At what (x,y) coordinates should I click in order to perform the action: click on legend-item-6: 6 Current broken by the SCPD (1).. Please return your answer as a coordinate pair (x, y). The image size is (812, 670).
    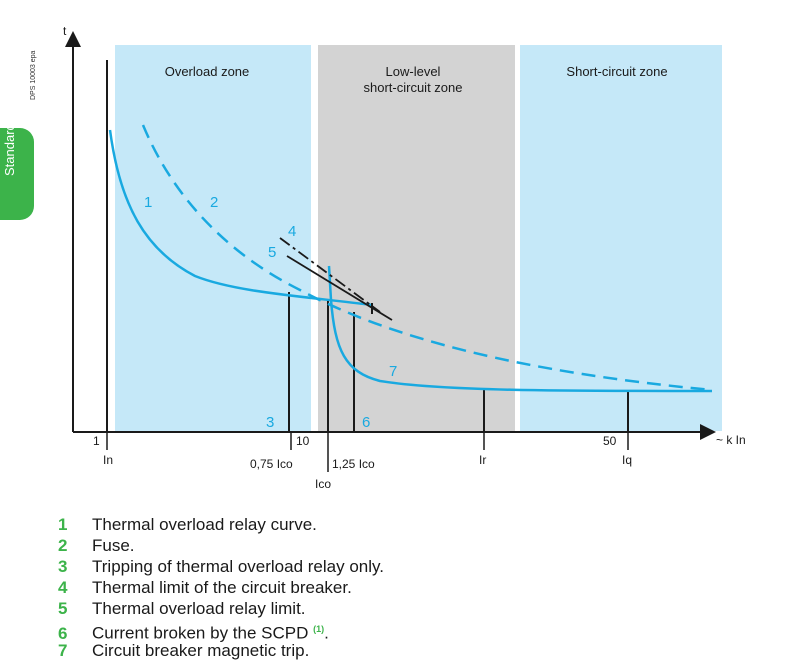
    Looking at the image, I should click on (221, 631).